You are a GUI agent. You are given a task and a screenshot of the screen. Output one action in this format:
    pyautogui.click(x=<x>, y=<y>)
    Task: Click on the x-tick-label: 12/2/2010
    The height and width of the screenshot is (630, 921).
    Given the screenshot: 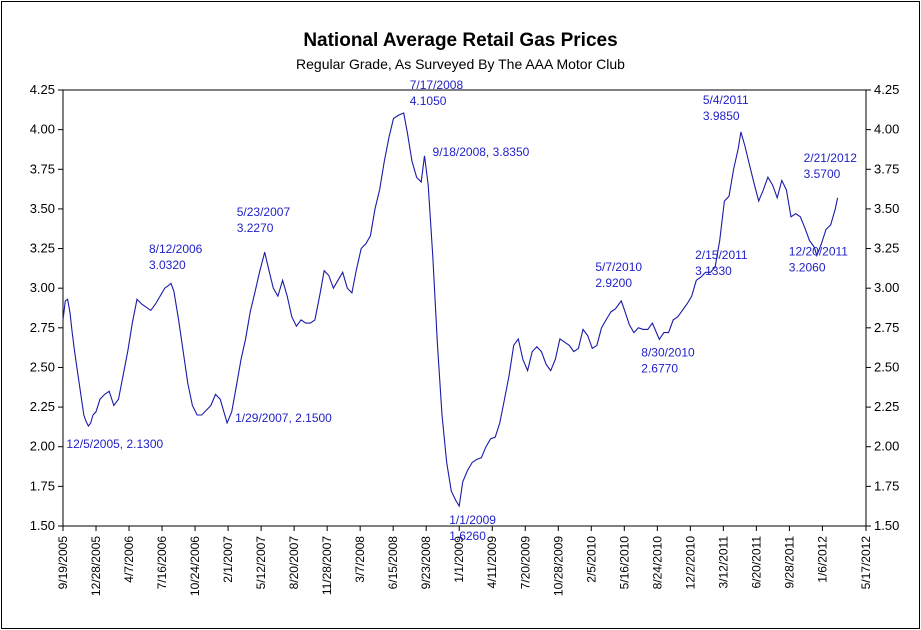 What is the action you would take?
    pyautogui.click(x=690, y=563)
    